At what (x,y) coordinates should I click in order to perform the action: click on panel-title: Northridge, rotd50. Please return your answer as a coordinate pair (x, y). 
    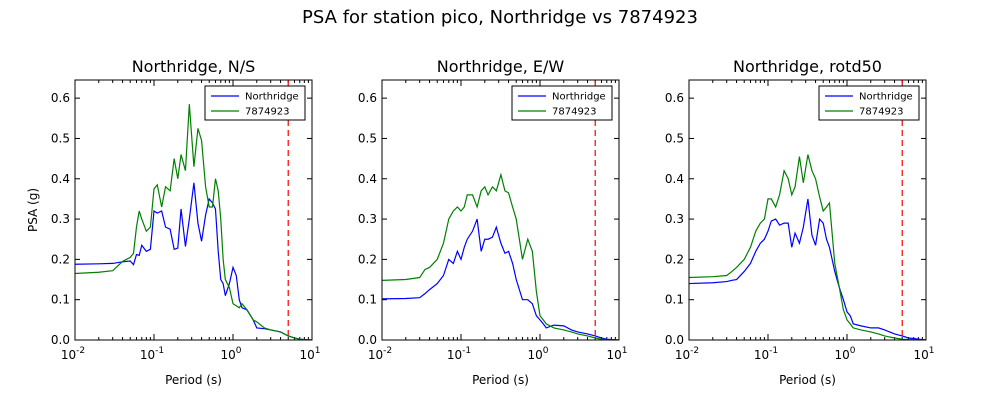
    Looking at the image, I should click on (807, 66).